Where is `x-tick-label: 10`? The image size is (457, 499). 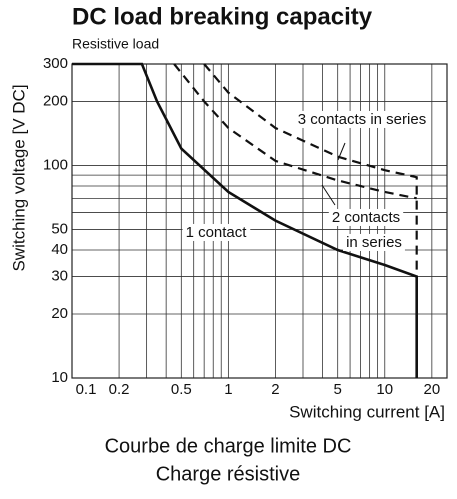 x-tick-label: 10 is located at coordinates (384, 389).